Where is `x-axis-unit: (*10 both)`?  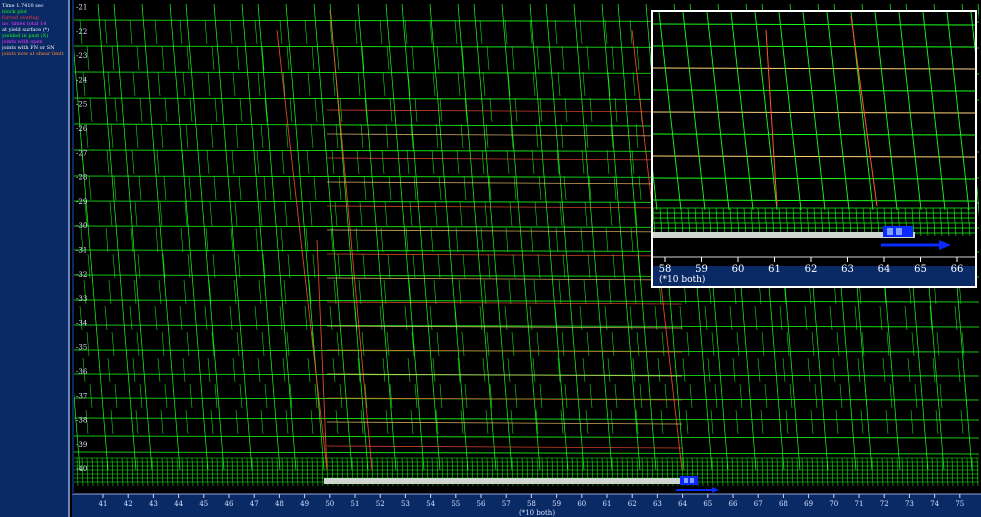
x-axis-unit: (*10 both) is located at coordinates (537, 513).